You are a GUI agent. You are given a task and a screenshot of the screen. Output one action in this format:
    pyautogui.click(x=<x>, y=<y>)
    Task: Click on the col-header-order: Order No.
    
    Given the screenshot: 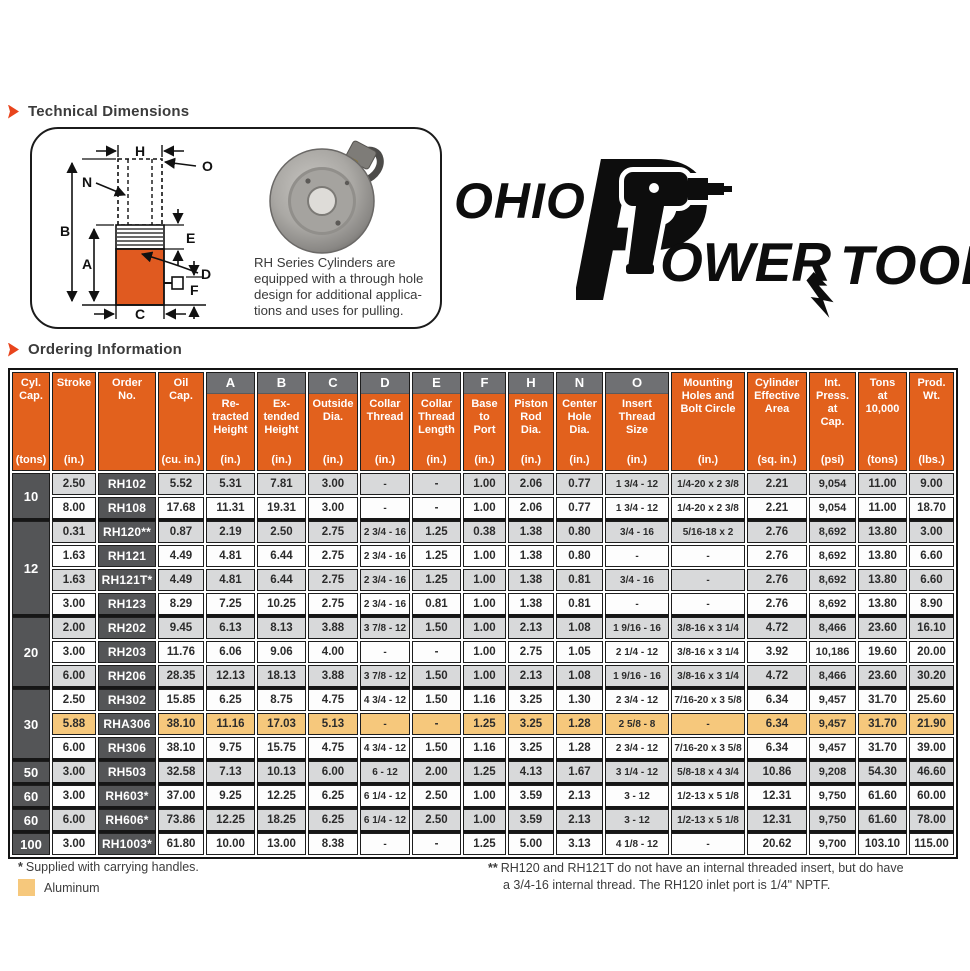 What is the action you would take?
    pyautogui.click(x=127, y=421)
    